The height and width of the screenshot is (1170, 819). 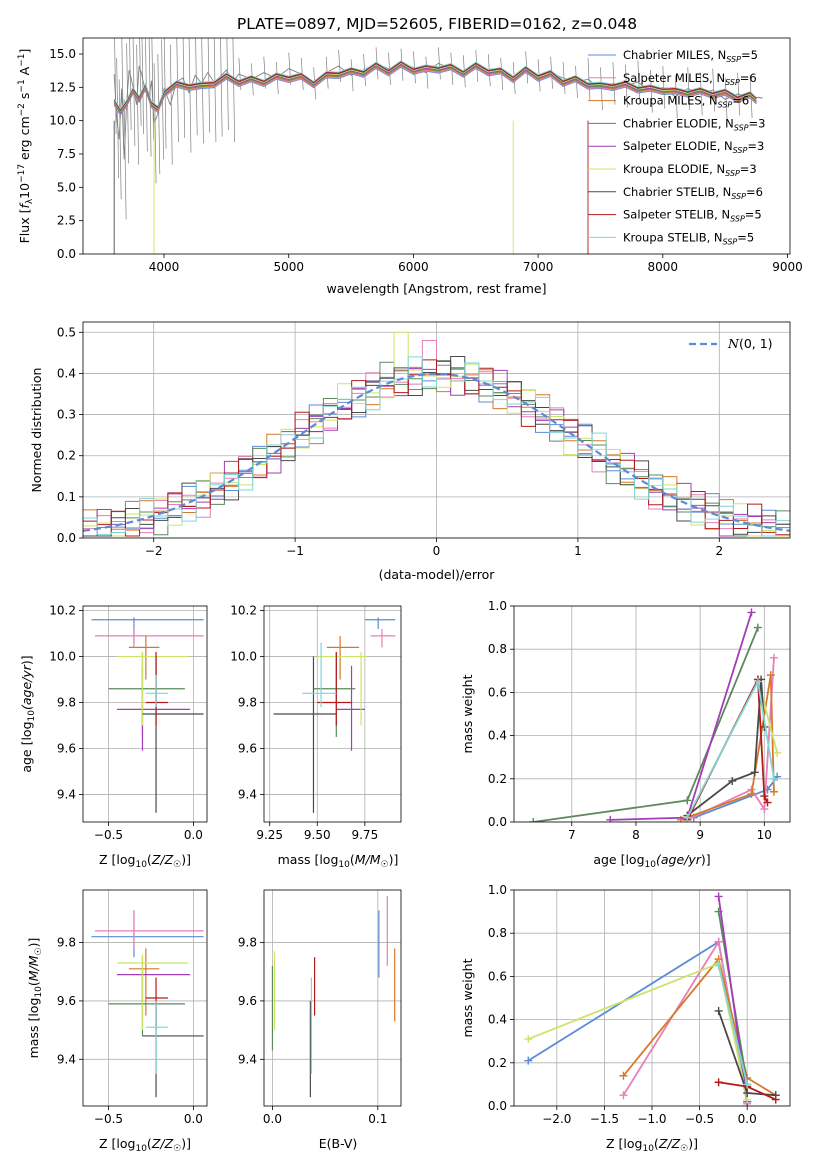 I want to click on y-axis-label: mass weight, so click(x=467, y=997).